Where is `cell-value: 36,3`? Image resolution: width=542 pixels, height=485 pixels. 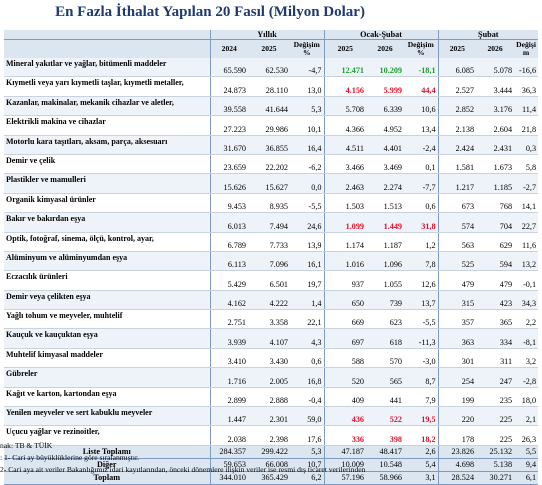
cell-value: 36,3 is located at coordinates (526, 86).